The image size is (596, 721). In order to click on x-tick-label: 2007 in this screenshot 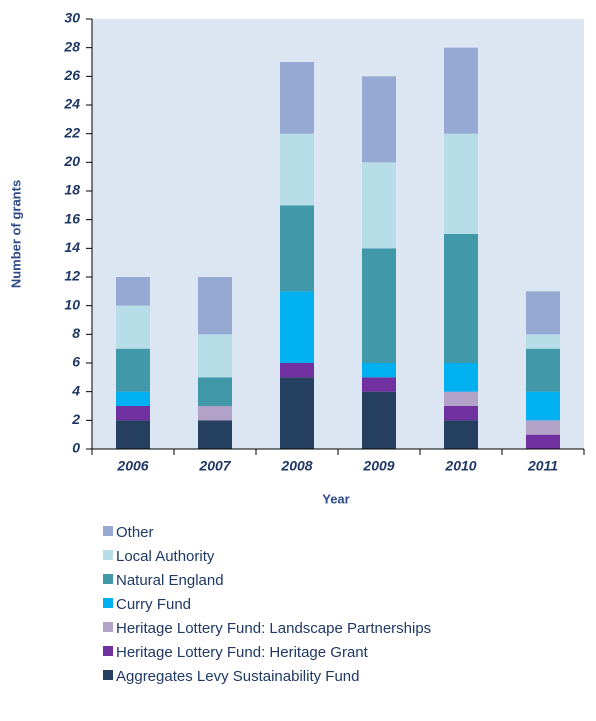, I will do `click(214, 466)`.